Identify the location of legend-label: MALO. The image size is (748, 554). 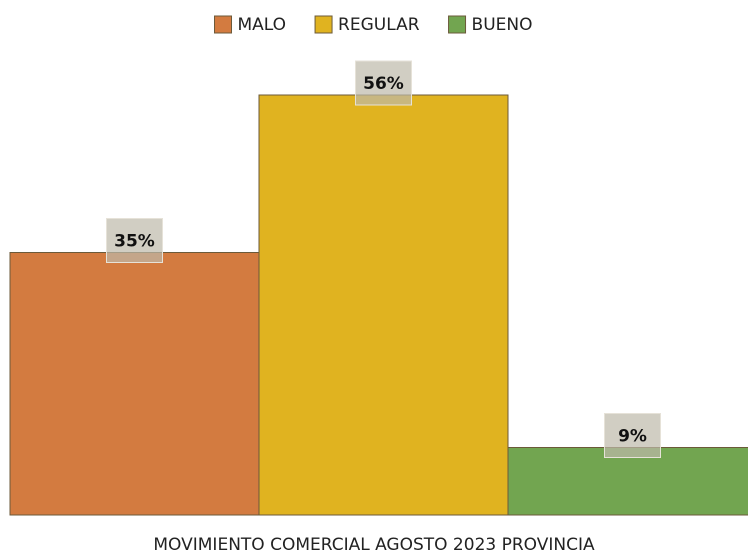
(262, 25).